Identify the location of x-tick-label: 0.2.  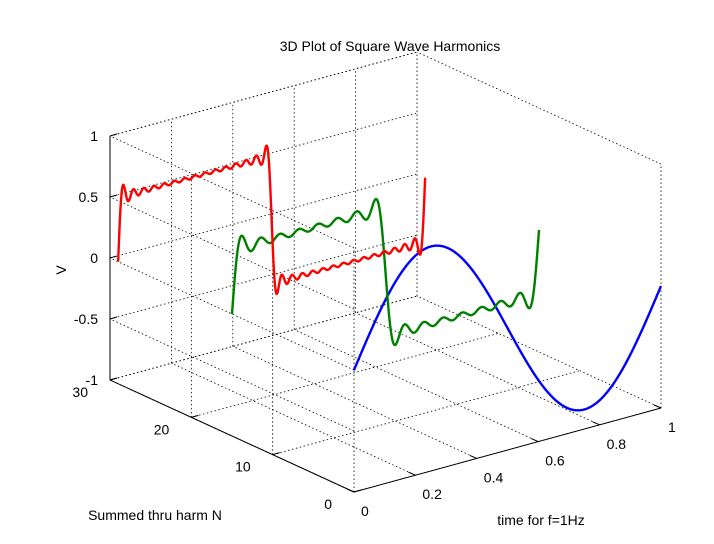
(432, 494).